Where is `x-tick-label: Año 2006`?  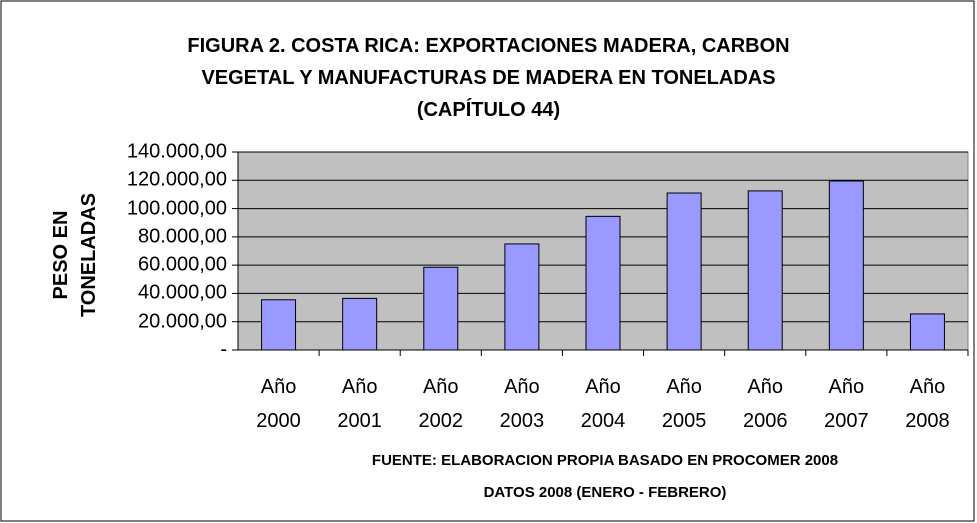 x-tick-label: Año 2006 is located at coordinates (765, 404).